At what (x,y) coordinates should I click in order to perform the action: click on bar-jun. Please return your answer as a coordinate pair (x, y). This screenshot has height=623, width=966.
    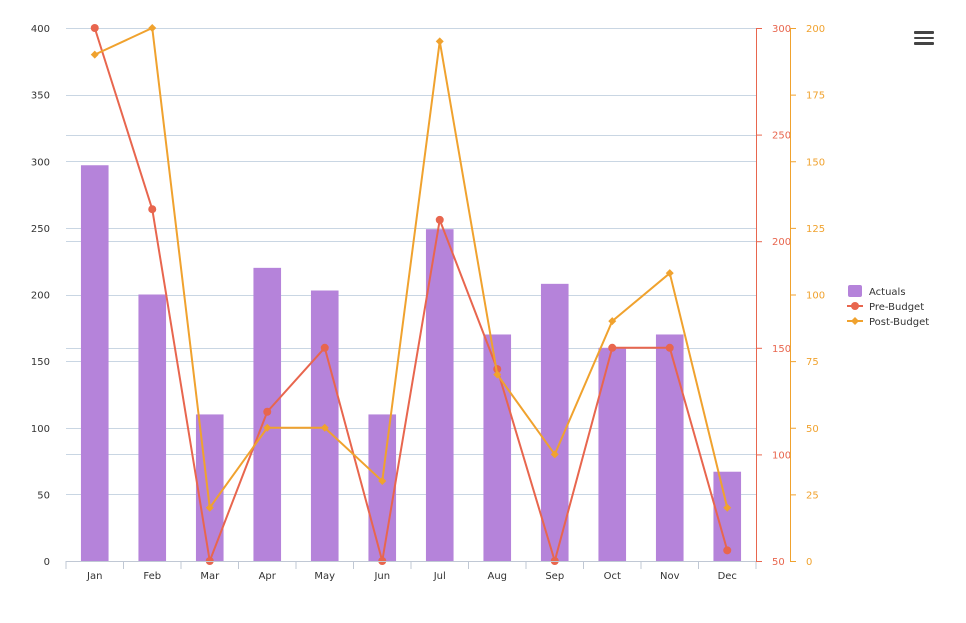
    Looking at the image, I should click on (382, 487).